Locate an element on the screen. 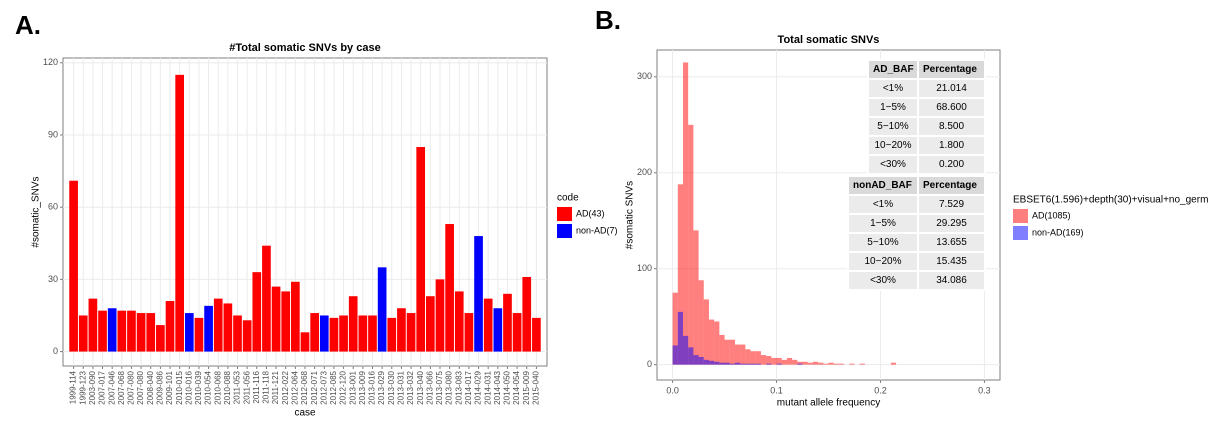  table-text: 0.200 is located at coordinates (951, 164).